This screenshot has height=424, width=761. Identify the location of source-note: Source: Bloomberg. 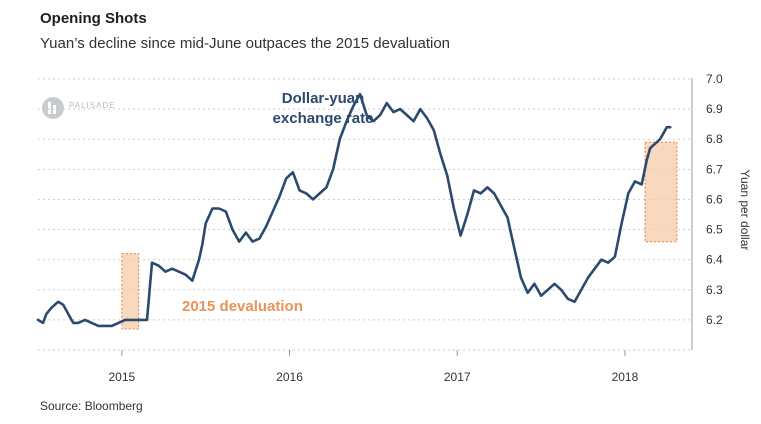
(91, 406).